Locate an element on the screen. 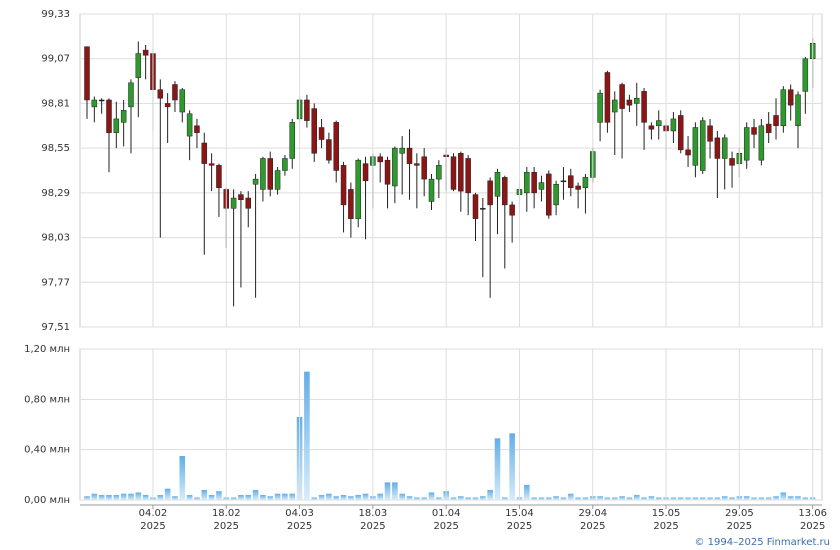  x-tick-label: 15.04 is located at coordinates (519, 513).